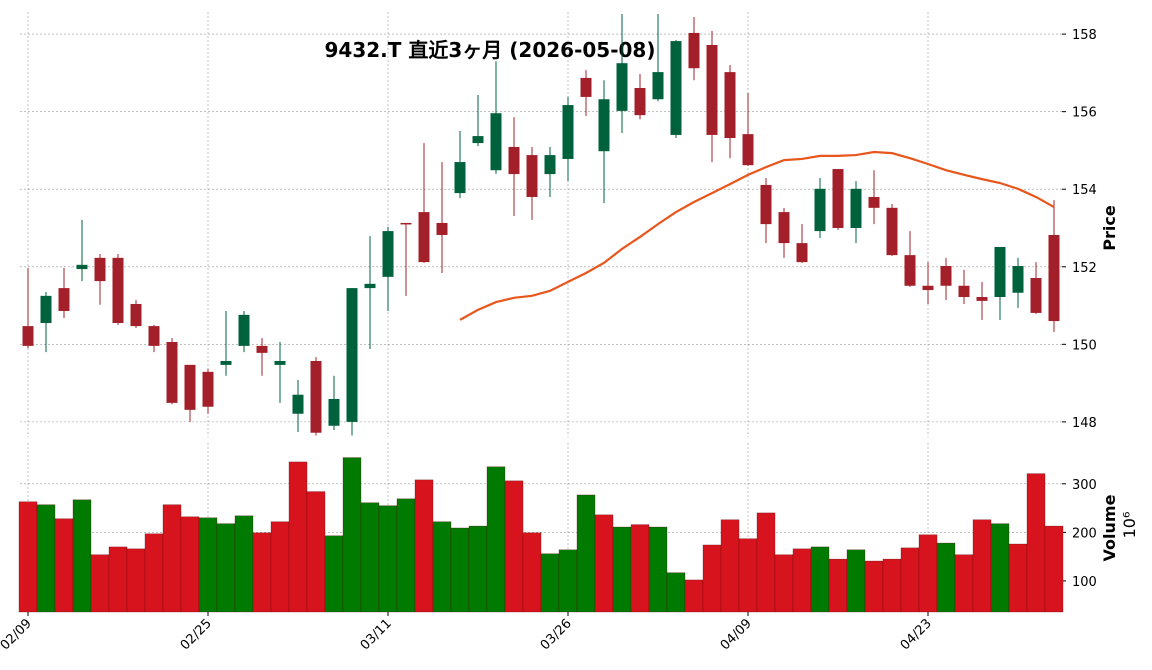  Describe the element at coordinates (1084, 533) in the screenshot. I see `volume-tick-label: 200` at that location.